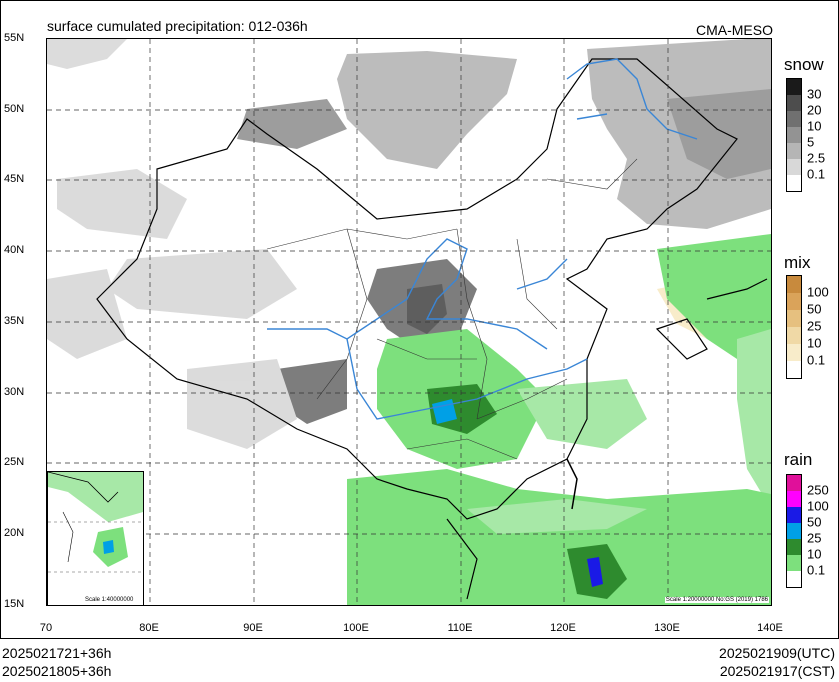 The width and height of the screenshot is (839, 682). Describe the element at coordinates (770, 628) in the screenshot. I see `lon-label-140e: 140E` at that location.